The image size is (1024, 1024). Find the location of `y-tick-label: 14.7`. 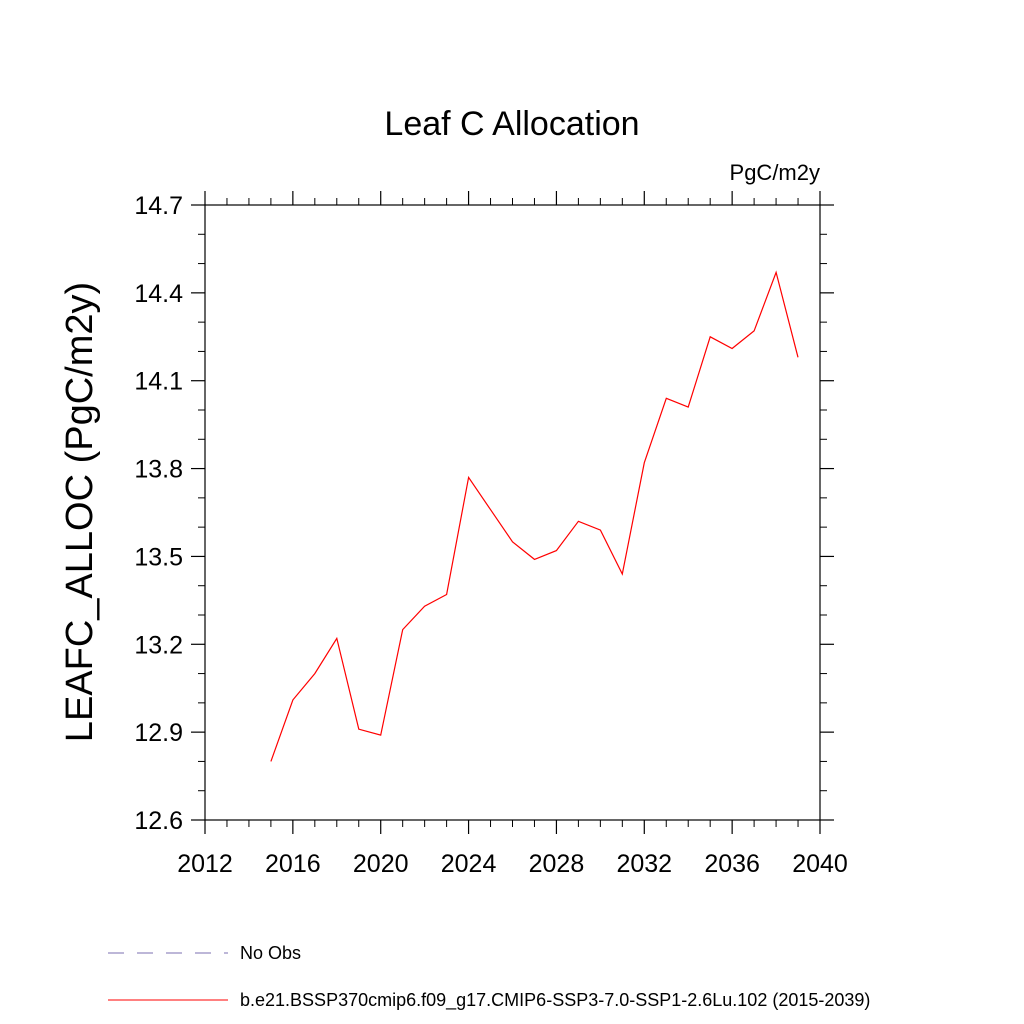

y-tick-label: 14.7 is located at coordinates (158, 206).